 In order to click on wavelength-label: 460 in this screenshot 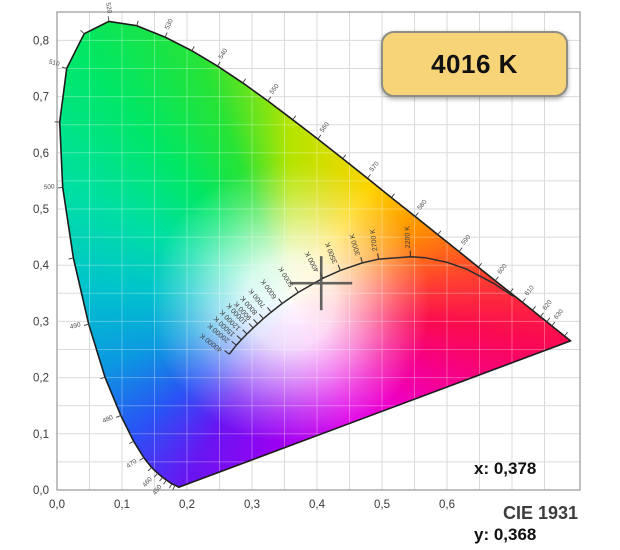, I will do `click(147, 482)`.